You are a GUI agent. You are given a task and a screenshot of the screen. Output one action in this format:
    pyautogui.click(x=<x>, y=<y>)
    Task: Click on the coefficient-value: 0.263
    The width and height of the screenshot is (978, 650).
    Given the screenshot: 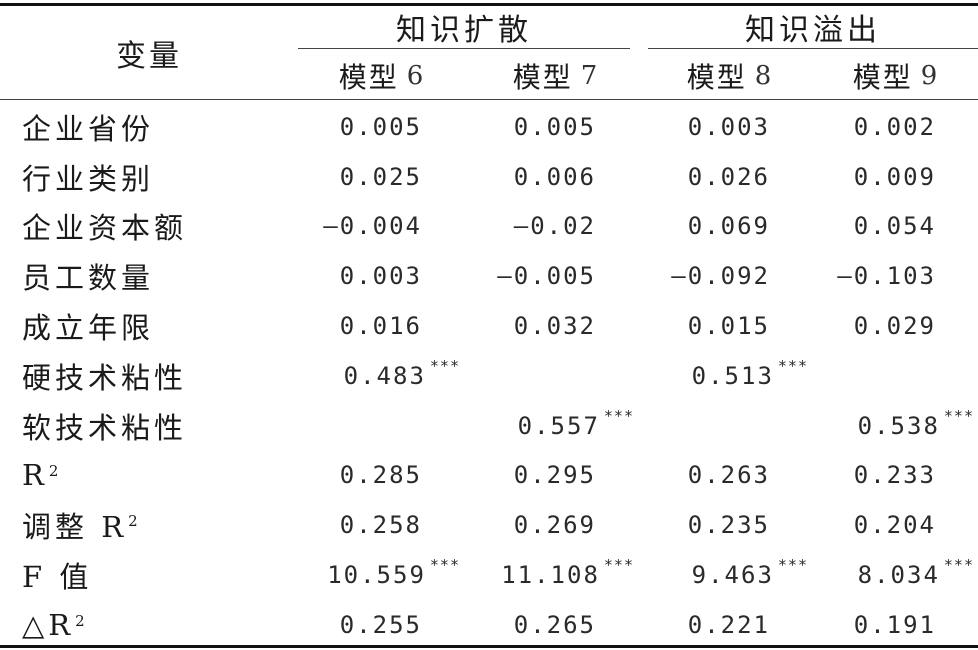 What is the action you would take?
    pyautogui.click(x=728, y=475)
    